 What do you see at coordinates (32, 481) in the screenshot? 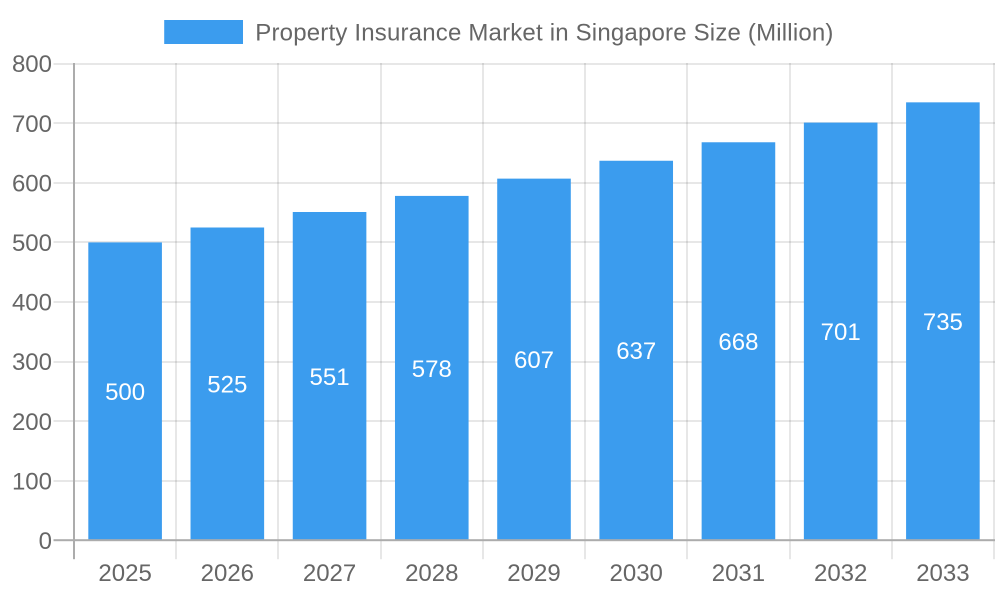
I see `svg-text: 100` at bounding box center [32, 481].